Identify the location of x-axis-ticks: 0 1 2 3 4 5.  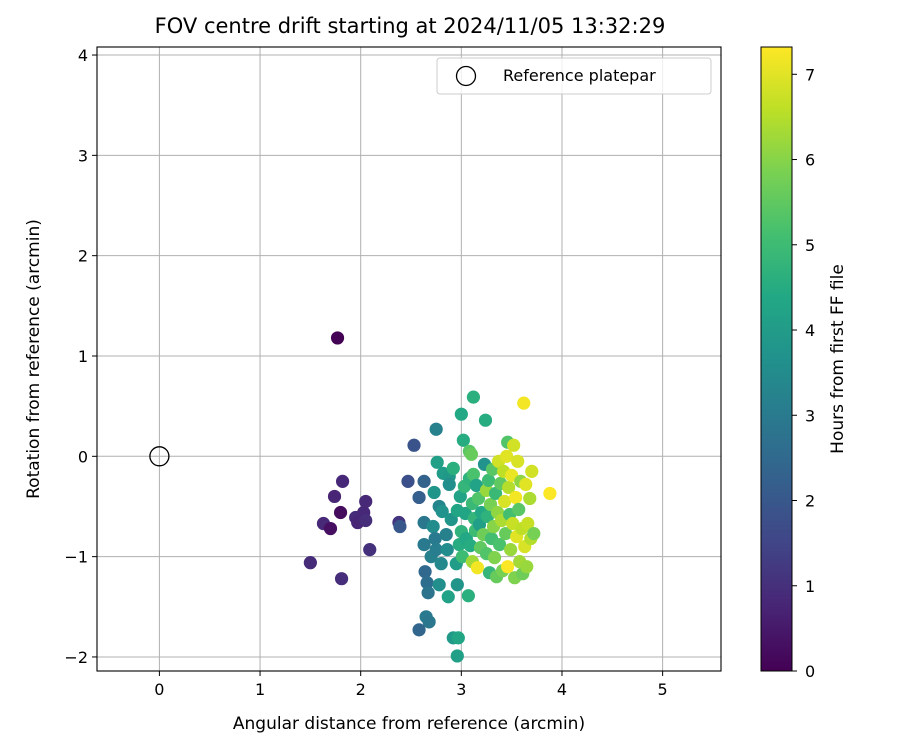
(411, 685).